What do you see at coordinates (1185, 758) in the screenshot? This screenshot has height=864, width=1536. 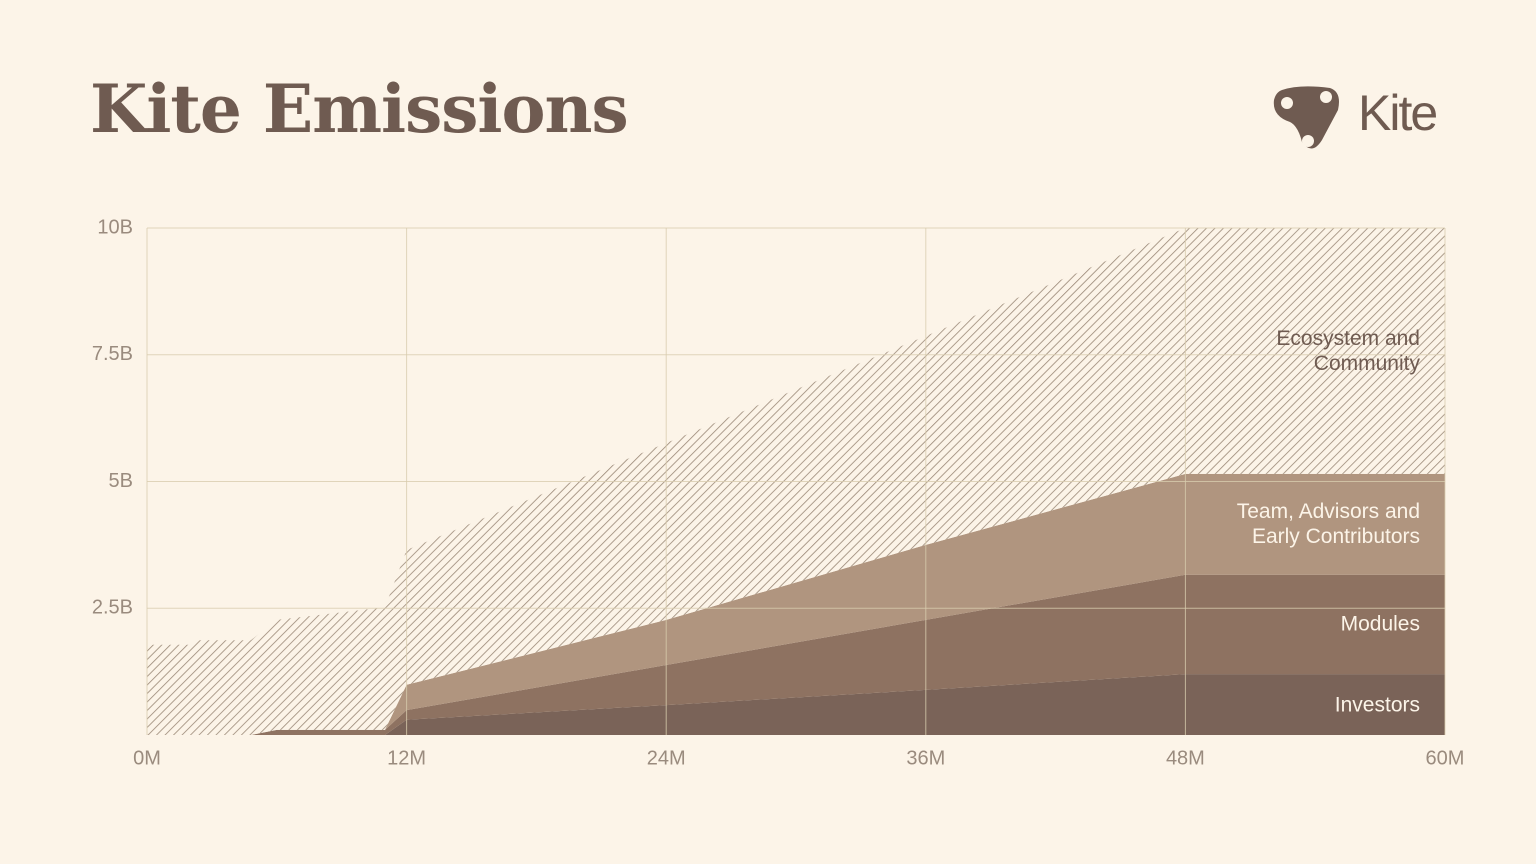 I see `x-tick-label: 48M` at bounding box center [1185, 758].